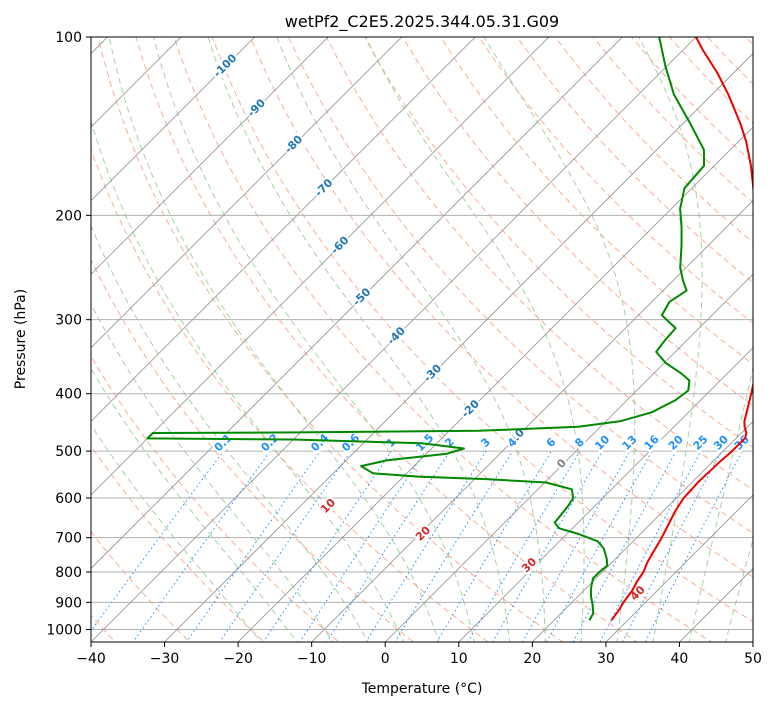 This screenshot has width=775, height=708. I want to click on y-tick-label: 400, so click(68, 395).